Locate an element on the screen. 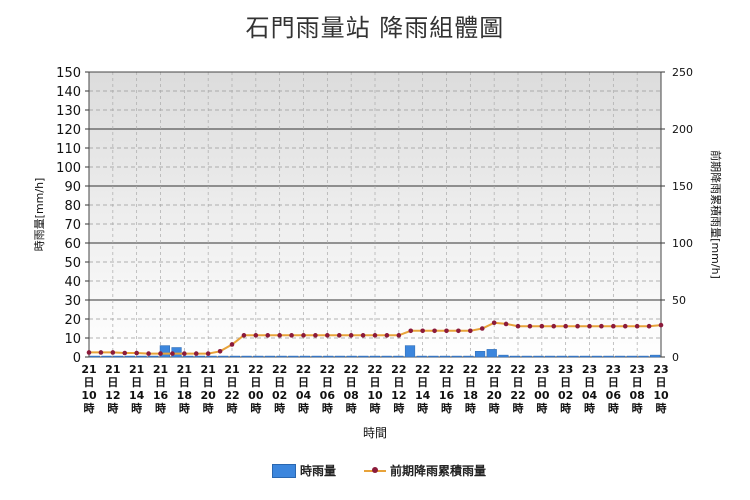 The width and height of the screenshot is (750, 500). legend: 時雨量 前期降雨累積雨量 is located at coordinates (379, 470).